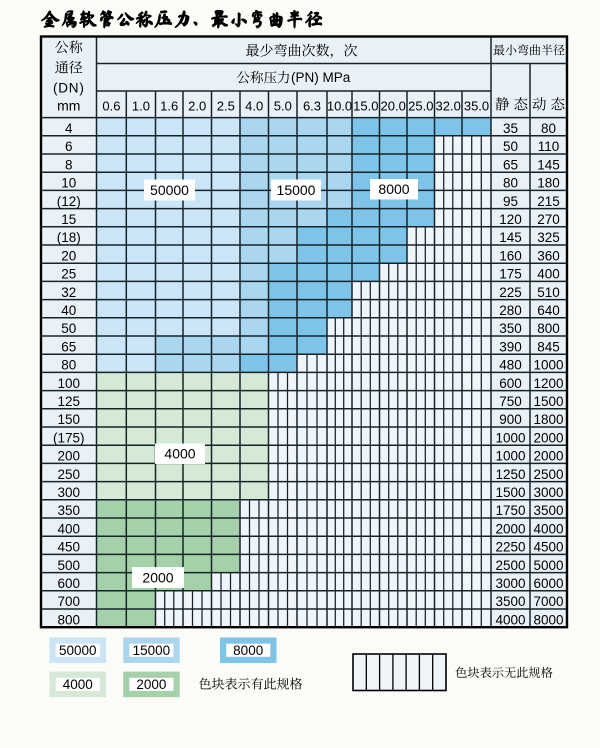 This screenshot has width=600, height=748. What do you see at coordinates (548, 383) in the screenshot?
I see `svg-text: 1200` at bounding box center [548, 383].